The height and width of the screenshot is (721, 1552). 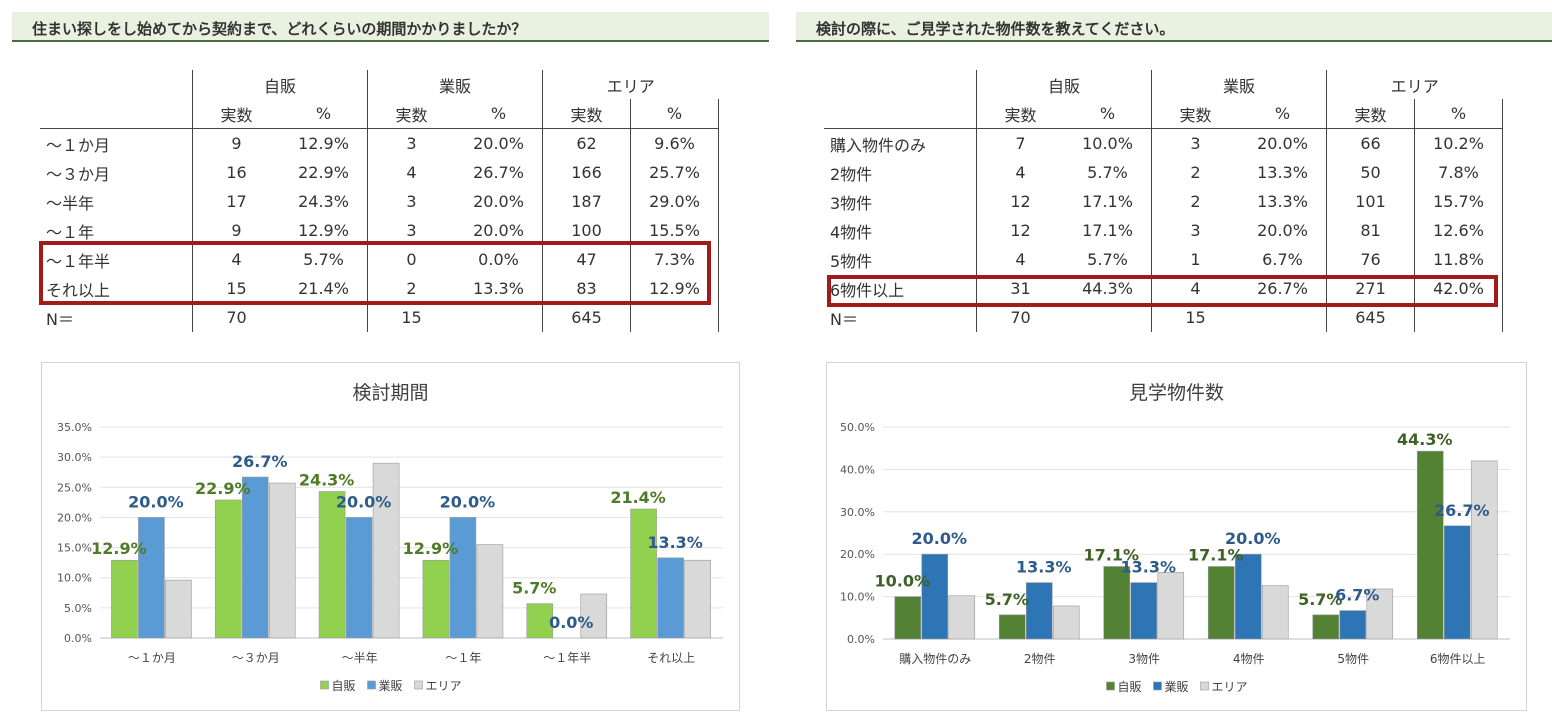 I want to click on row-label: ～１か月, so click(x=78, y=145).